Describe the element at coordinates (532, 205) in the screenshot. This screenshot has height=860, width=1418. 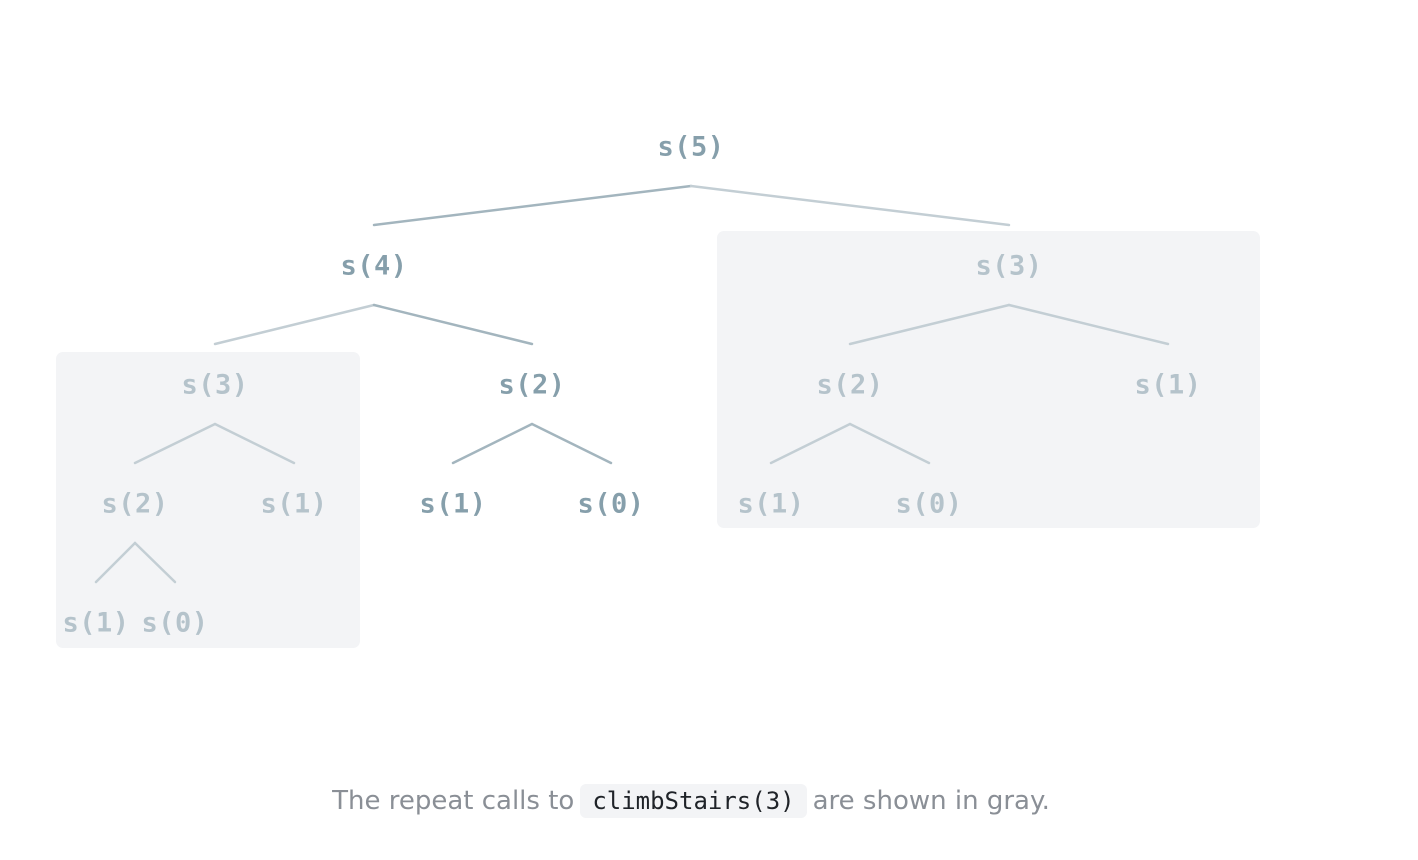
I see `edge-n5-n4` at that location.